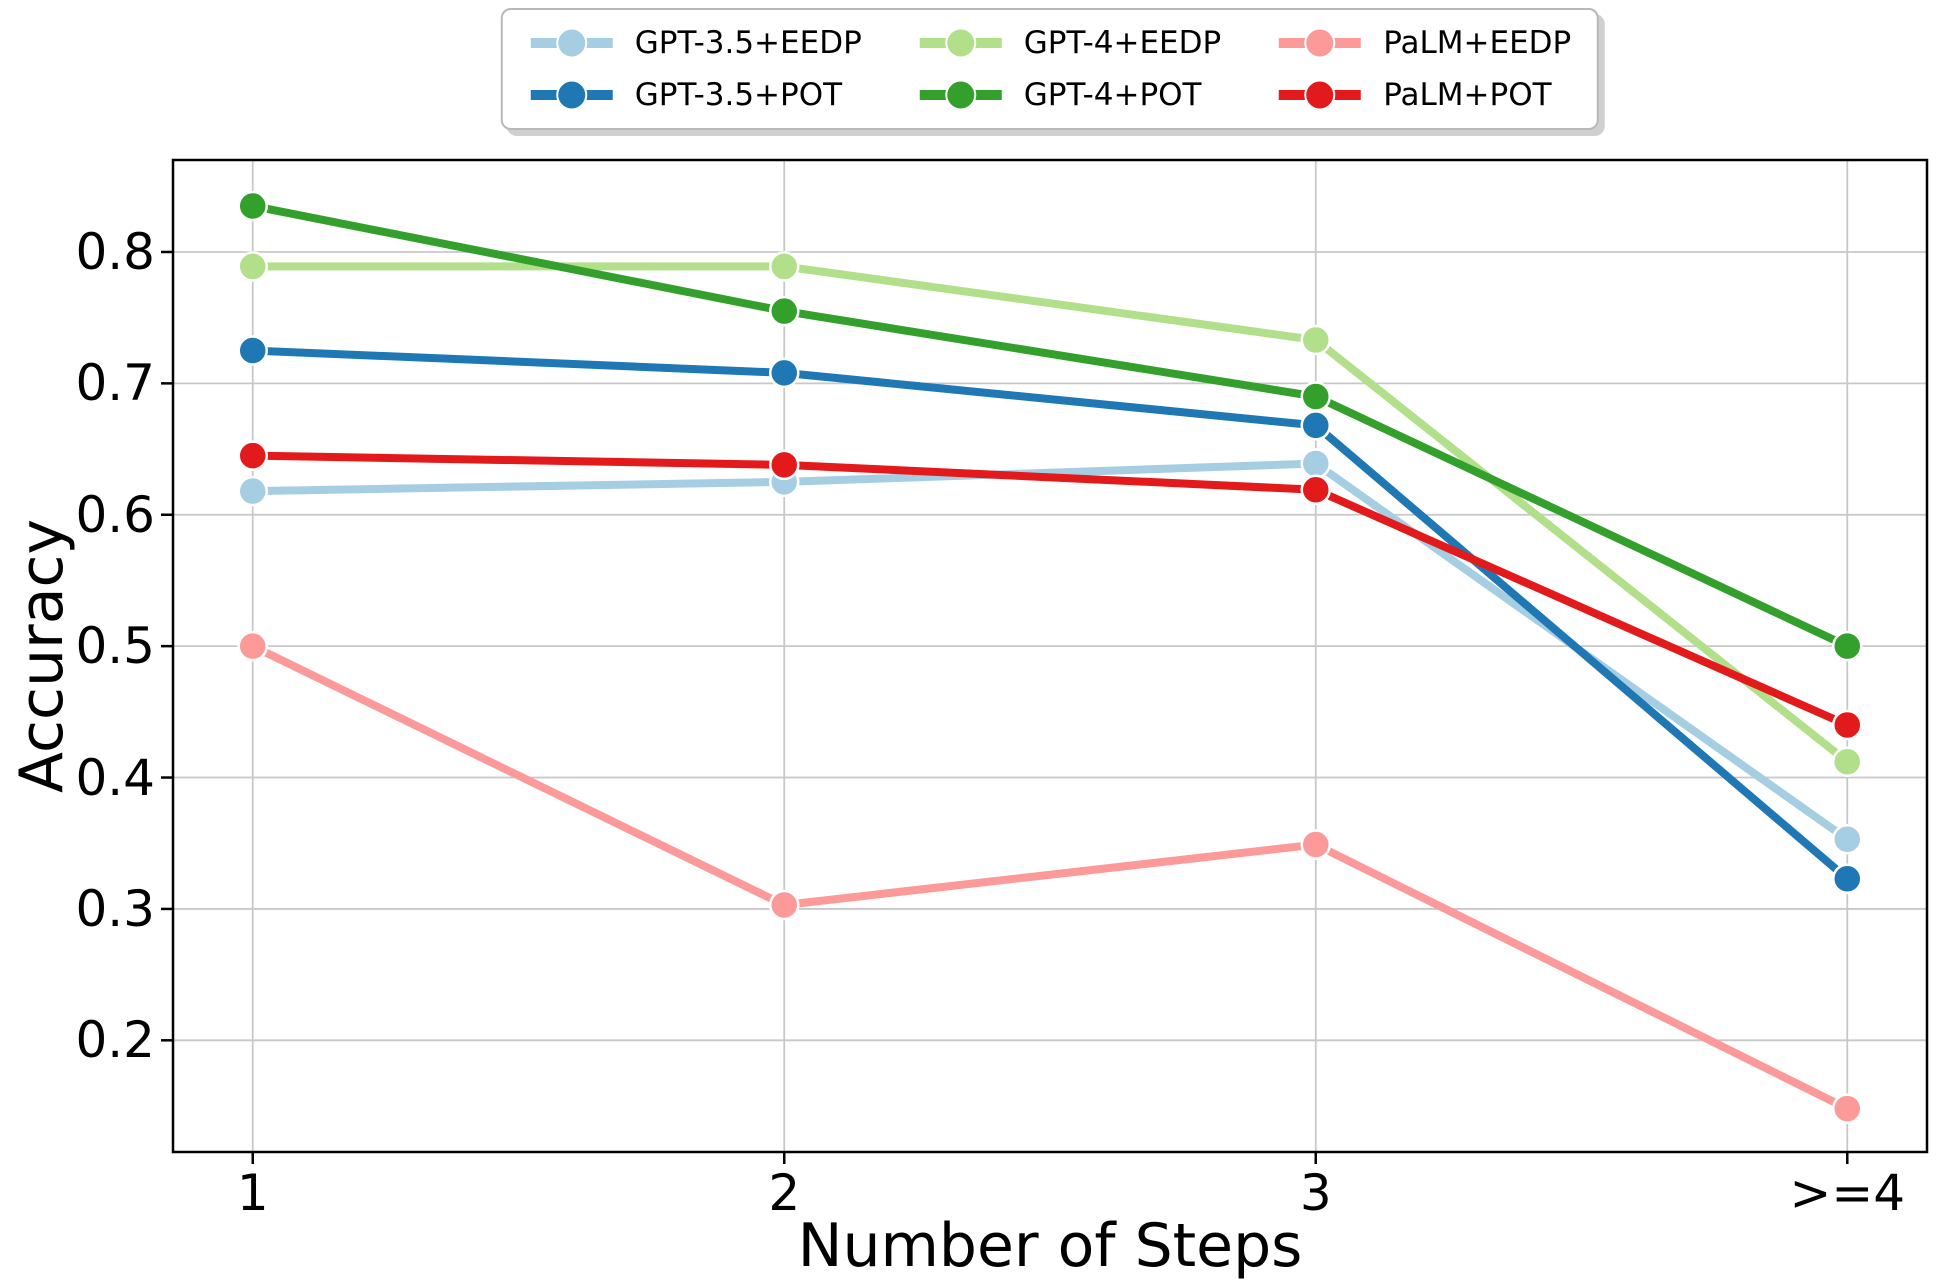 The height and width of the screenshot is (1286, 1936). I want to click on y-tick-label: 0.6, so click(115, 514).